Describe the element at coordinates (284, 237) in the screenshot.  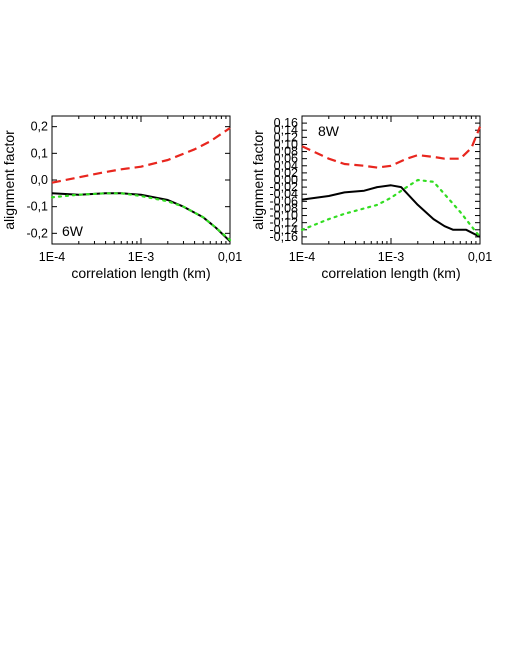
I see `y-tick-label: -0,16` at that location.